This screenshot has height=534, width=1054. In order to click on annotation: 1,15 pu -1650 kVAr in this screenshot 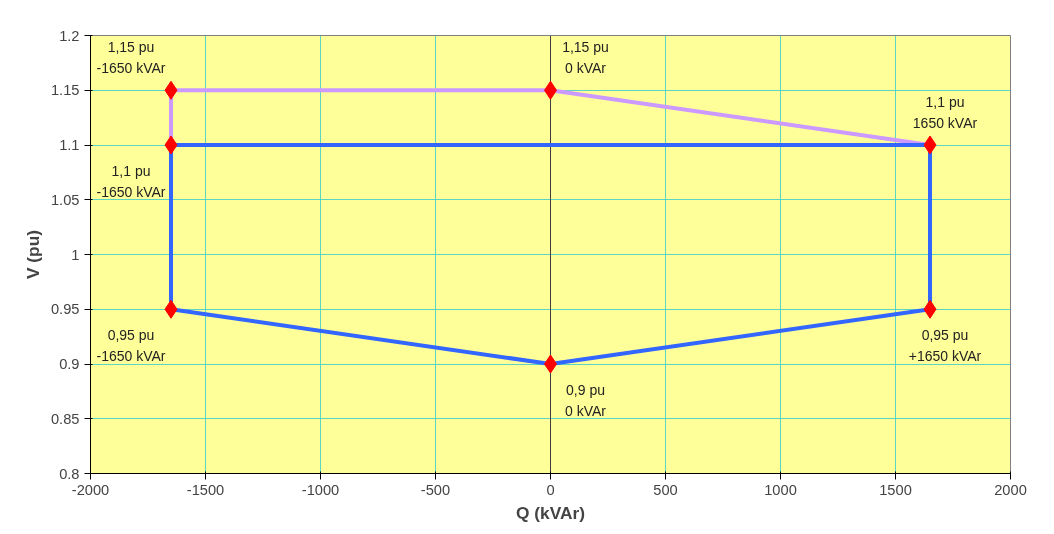, I will do `click(131, 58)`.